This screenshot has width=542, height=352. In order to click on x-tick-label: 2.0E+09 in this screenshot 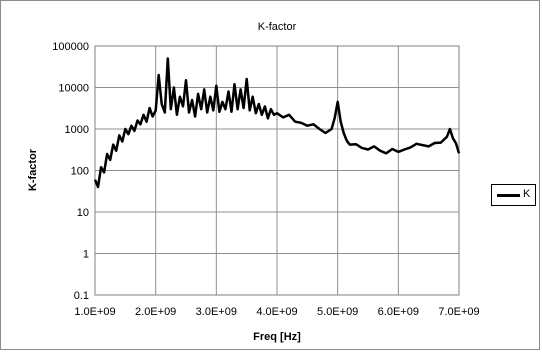, I will do `click(155, 312)`.